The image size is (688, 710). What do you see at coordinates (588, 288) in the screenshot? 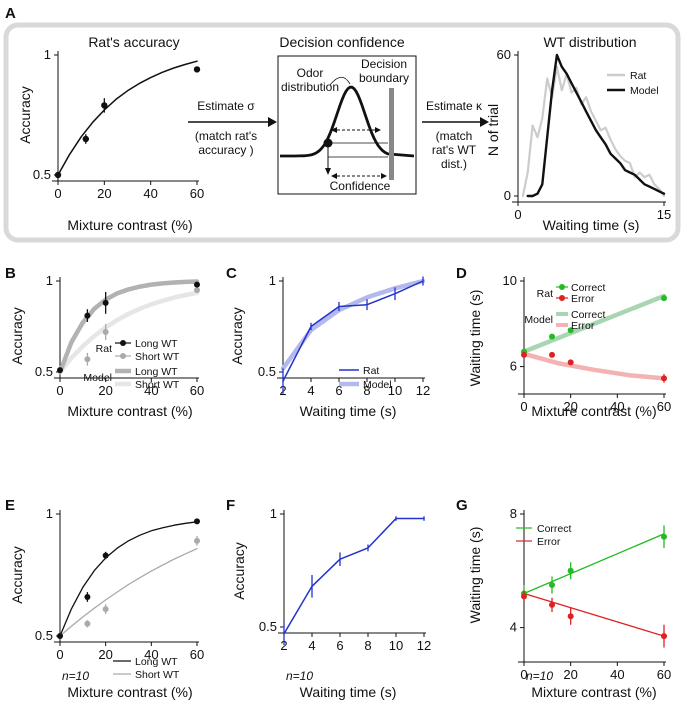
I see `legend-label-rat-correct: Correct` at bounding box center [588, 288].